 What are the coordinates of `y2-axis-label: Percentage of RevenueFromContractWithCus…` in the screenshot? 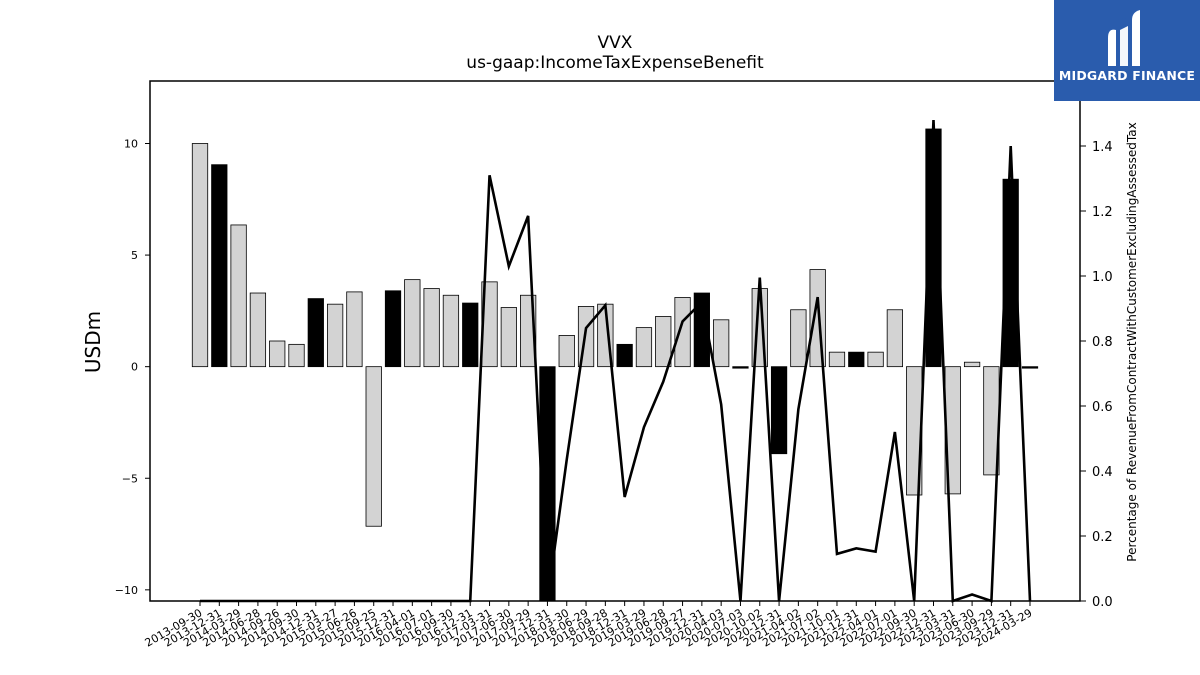 It's located at (1132, 341).